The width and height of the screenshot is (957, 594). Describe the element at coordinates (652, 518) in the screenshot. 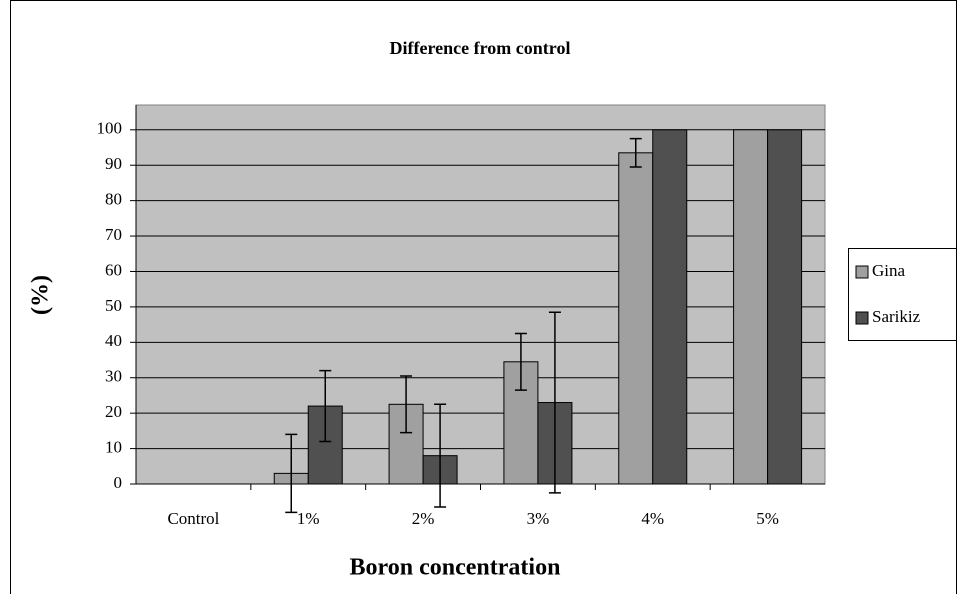

I see `x-tick-label: 4%` at that location.